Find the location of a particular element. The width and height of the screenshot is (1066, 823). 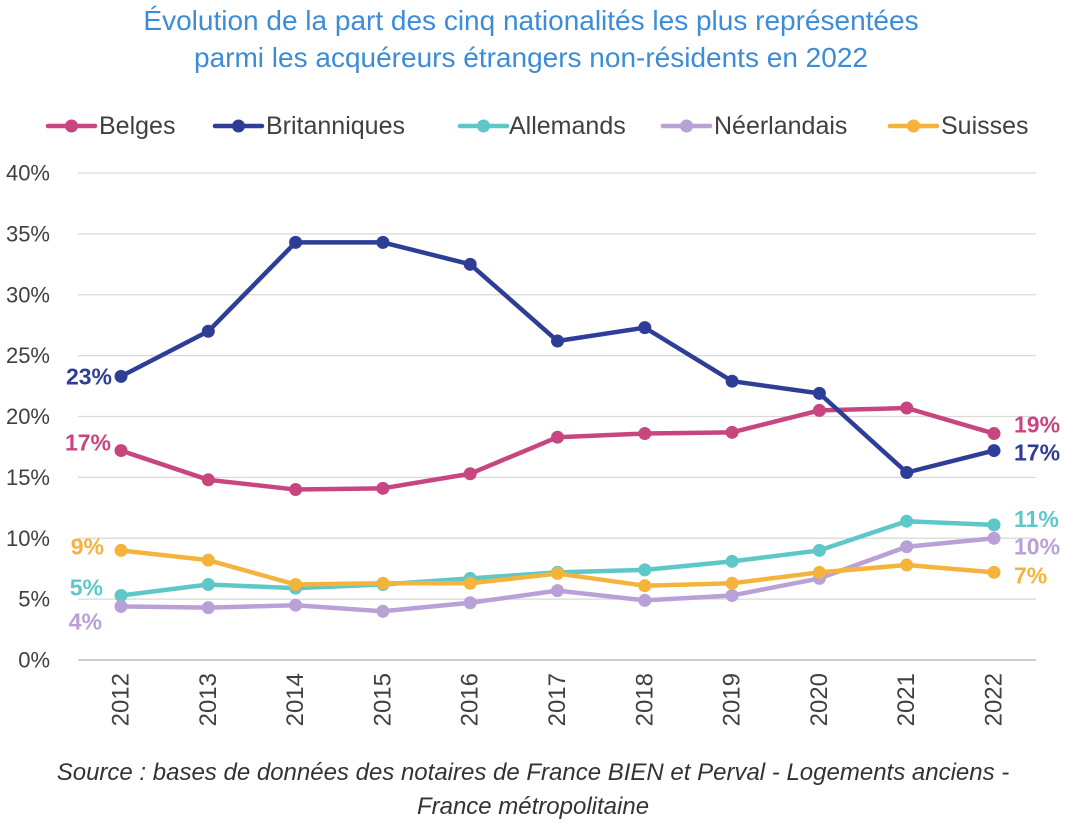

data-point-suisses-2012 is located at coordinates (121, 550).